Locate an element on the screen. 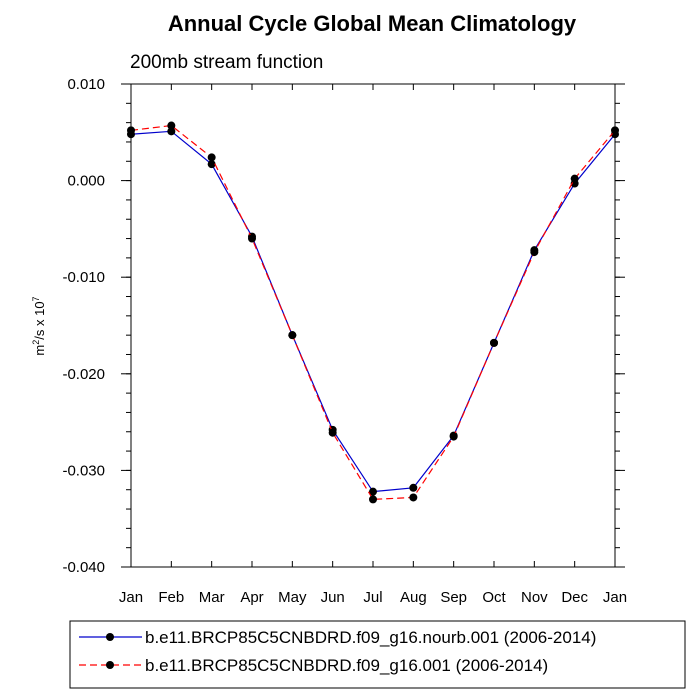 Image resolution: width=700 pixels, height=700 pixels. y-label-base: m is located at coordinates (39, 350).